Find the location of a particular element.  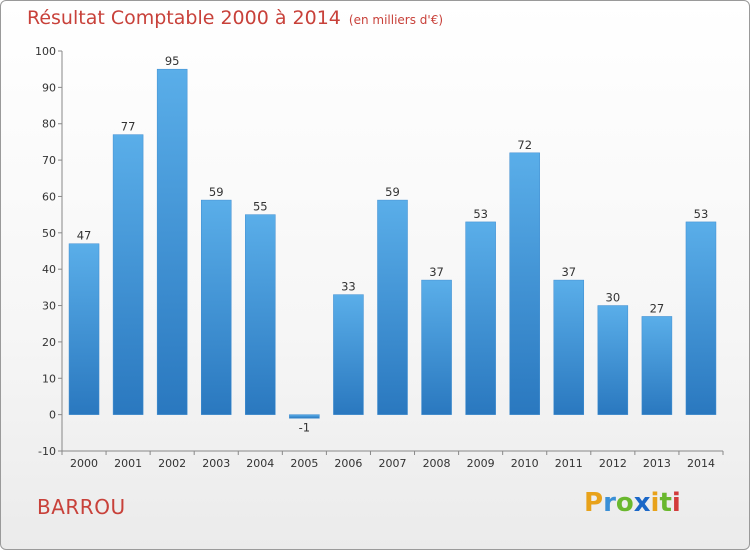

x-tick-label: 2002 is located at coordinates (172, 463).